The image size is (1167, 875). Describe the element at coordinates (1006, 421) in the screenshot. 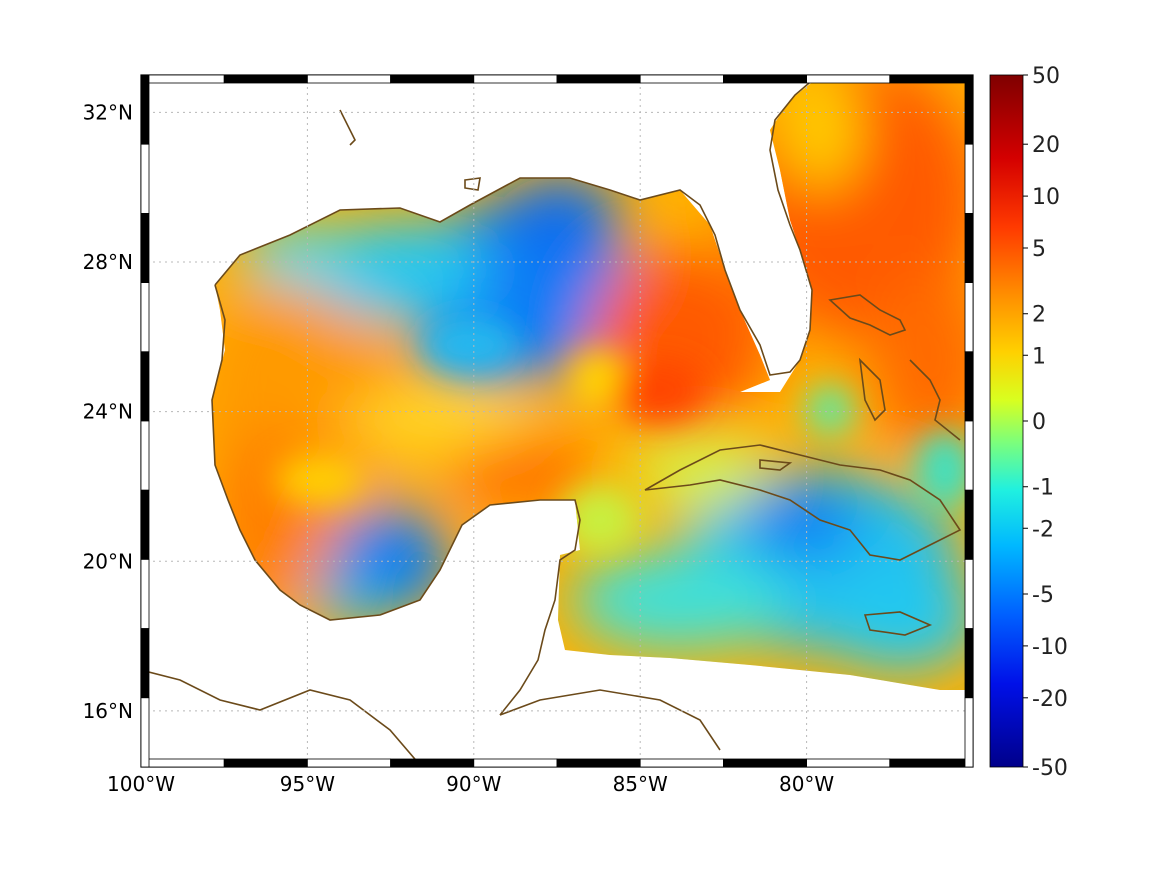

I see `colorbar-gradient` at that location.